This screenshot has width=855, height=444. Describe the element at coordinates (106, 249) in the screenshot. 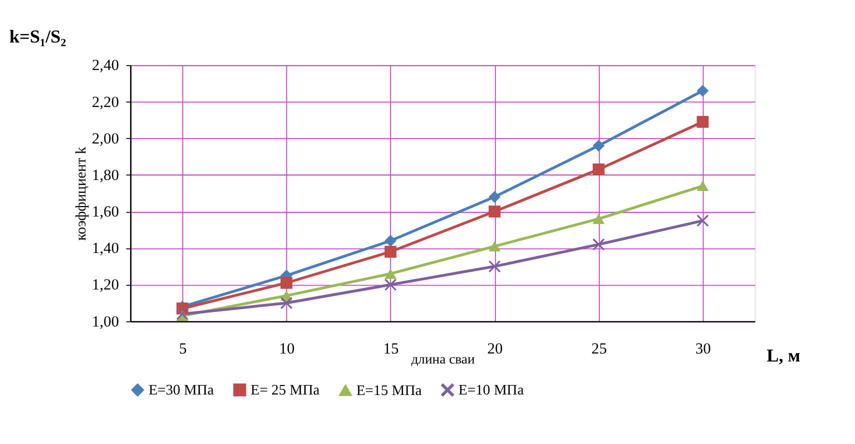

I see `y-tick-label: 1,40` at that location.